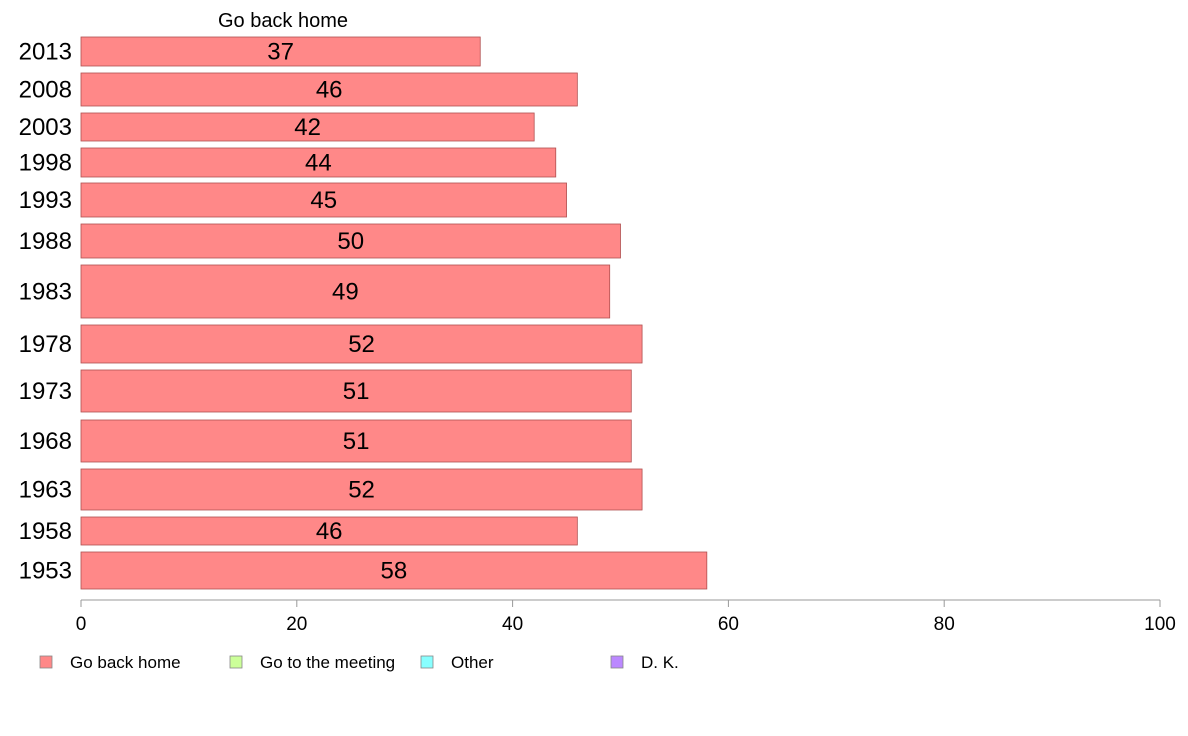  What do you see at coordinates (45, 200) in the screenshot?
I see `category-label: 1993` at bounding box center [45, 200].